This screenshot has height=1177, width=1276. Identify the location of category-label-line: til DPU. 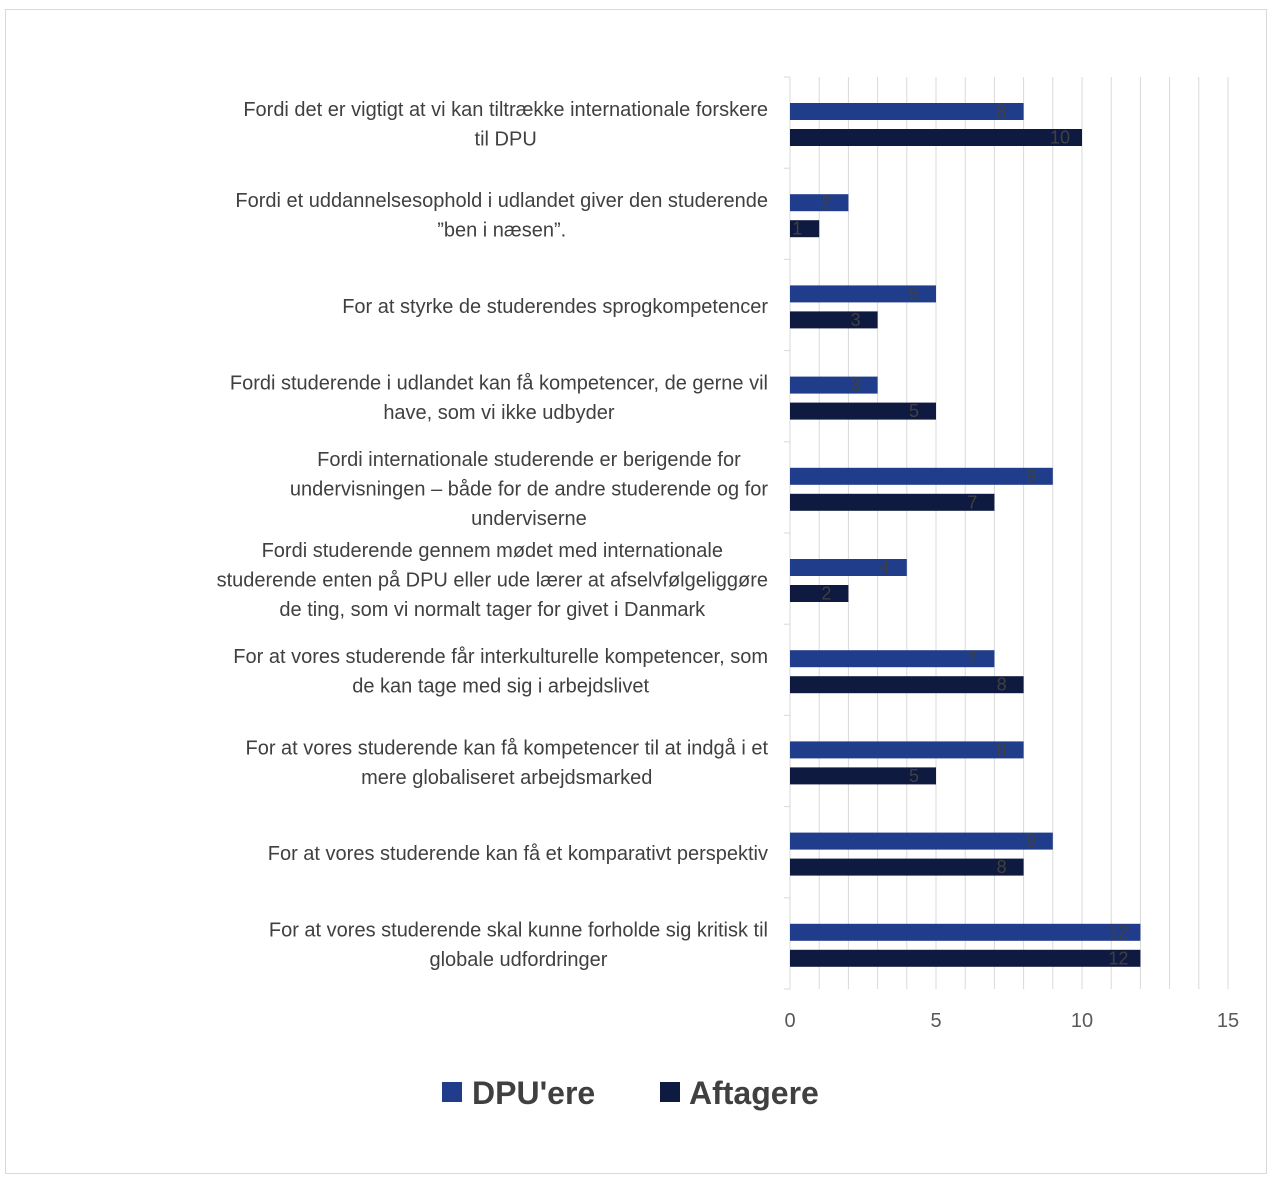
(506, 139).